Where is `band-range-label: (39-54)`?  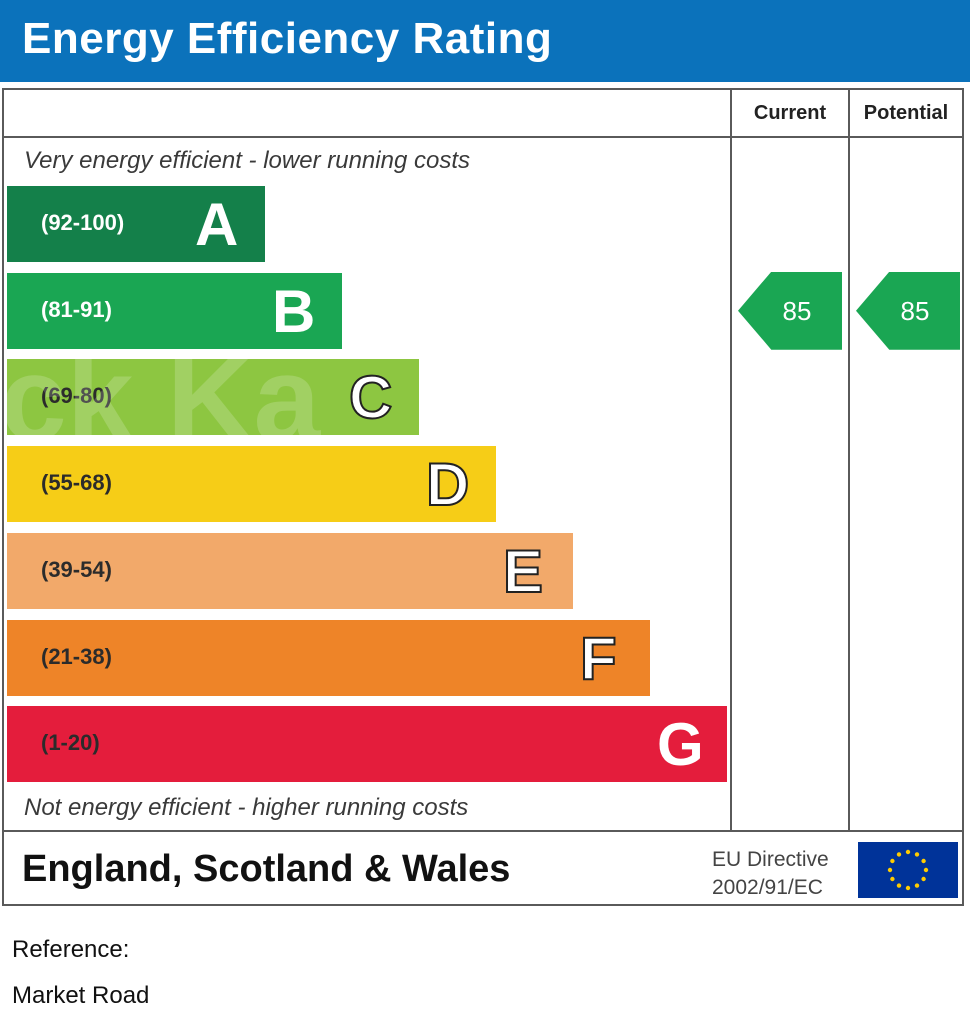 band-range-label: (39-54) is located at coordinates (76, 569).